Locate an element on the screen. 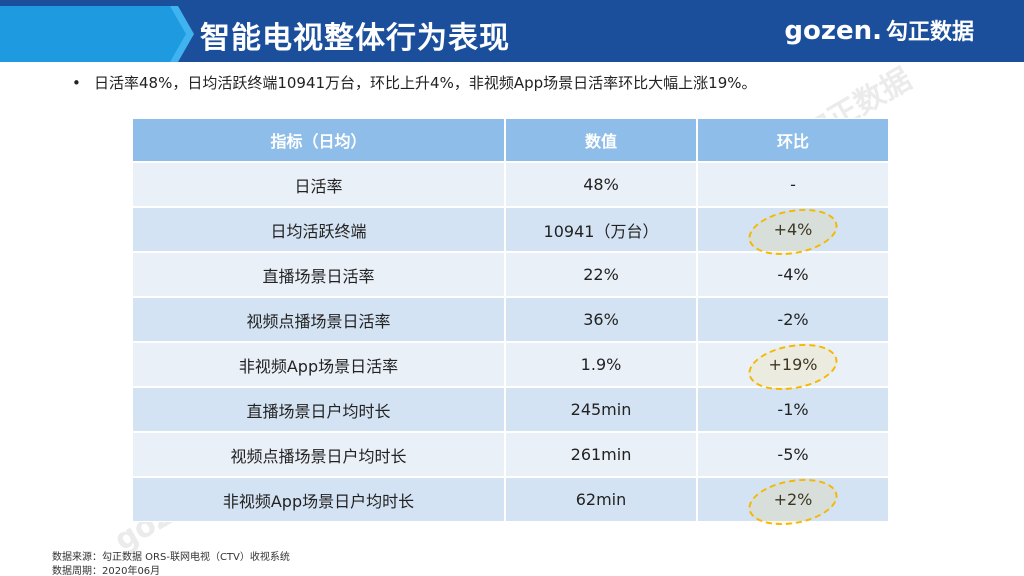 The width and height of the screenshot is (1024, 576). table-row: 非视频App场景日活率 1.9% +19% is located at coordinates (510, 364).